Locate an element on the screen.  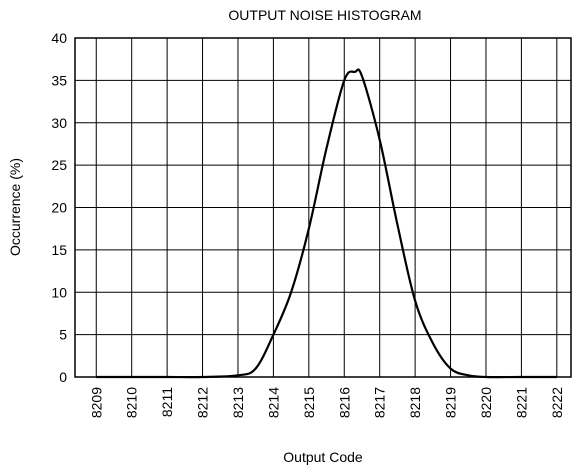
x-tick-label: 8210 is located at coordinates (132, 402).